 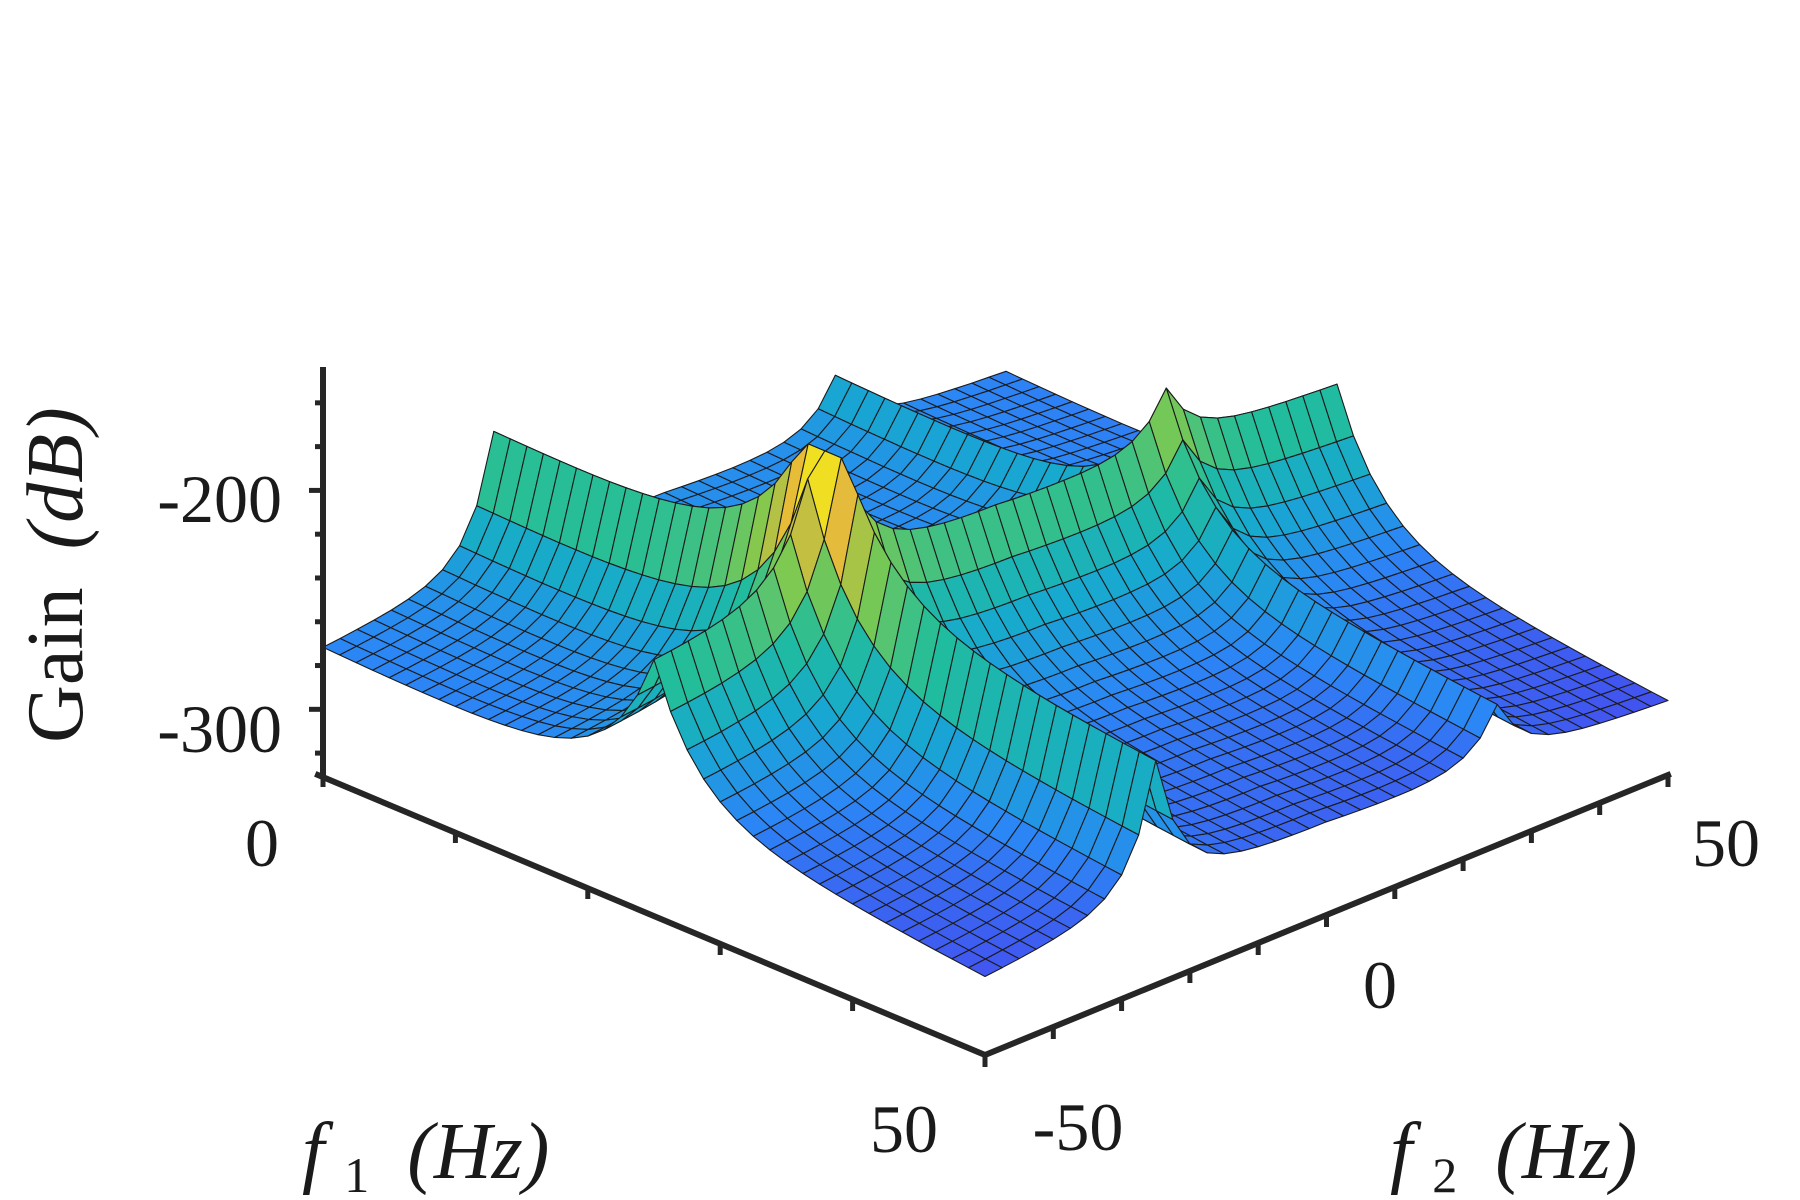 I want to click on y-axis-title-sub: 2, so click(x=1444, y=1173).